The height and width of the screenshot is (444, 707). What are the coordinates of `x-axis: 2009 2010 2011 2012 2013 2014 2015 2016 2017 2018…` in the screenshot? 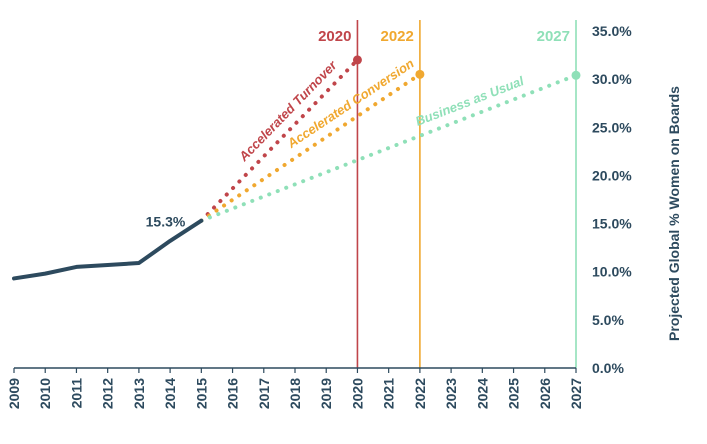 It's located at (295, 388).